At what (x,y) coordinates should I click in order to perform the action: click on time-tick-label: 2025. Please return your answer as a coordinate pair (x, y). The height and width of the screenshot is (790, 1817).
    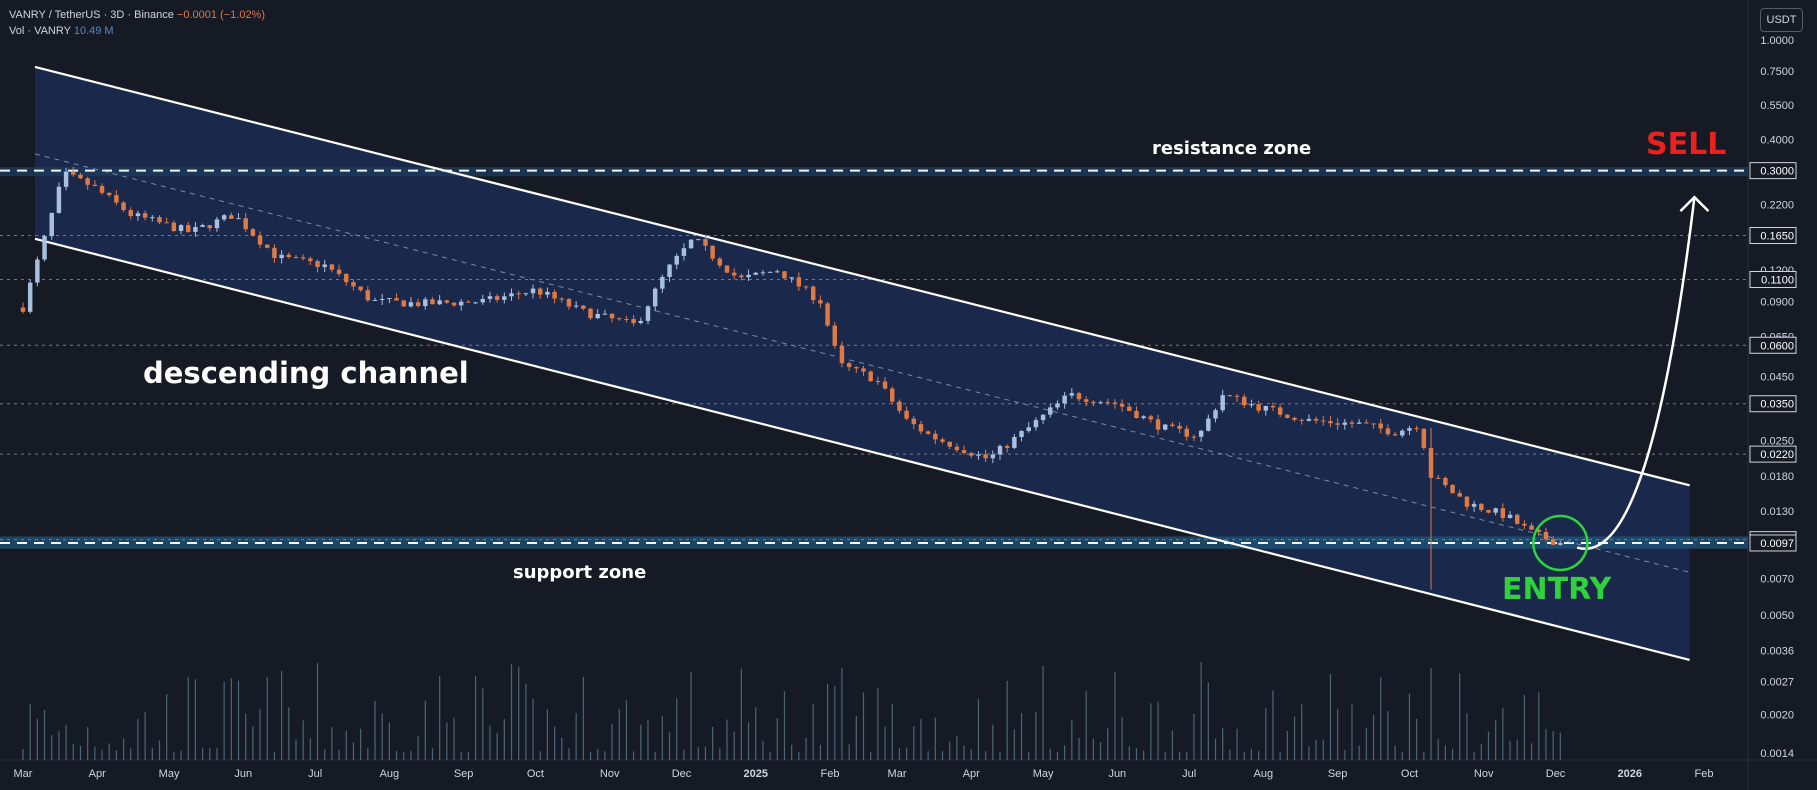
    Looking at the image, I should click on (756, 774).